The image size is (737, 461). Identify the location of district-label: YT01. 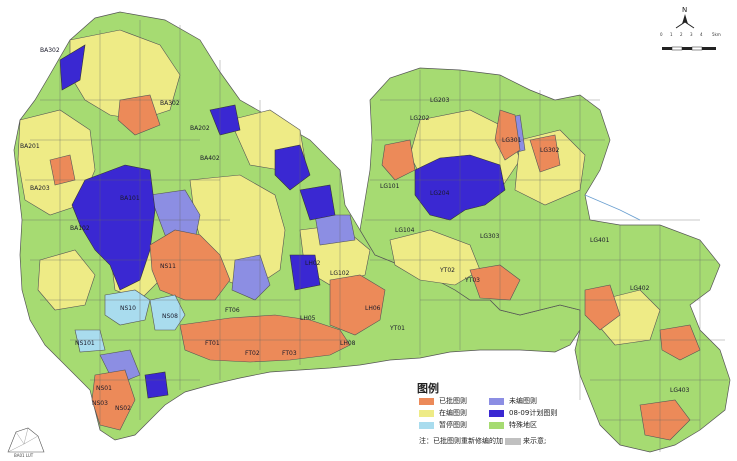
(397, 328).